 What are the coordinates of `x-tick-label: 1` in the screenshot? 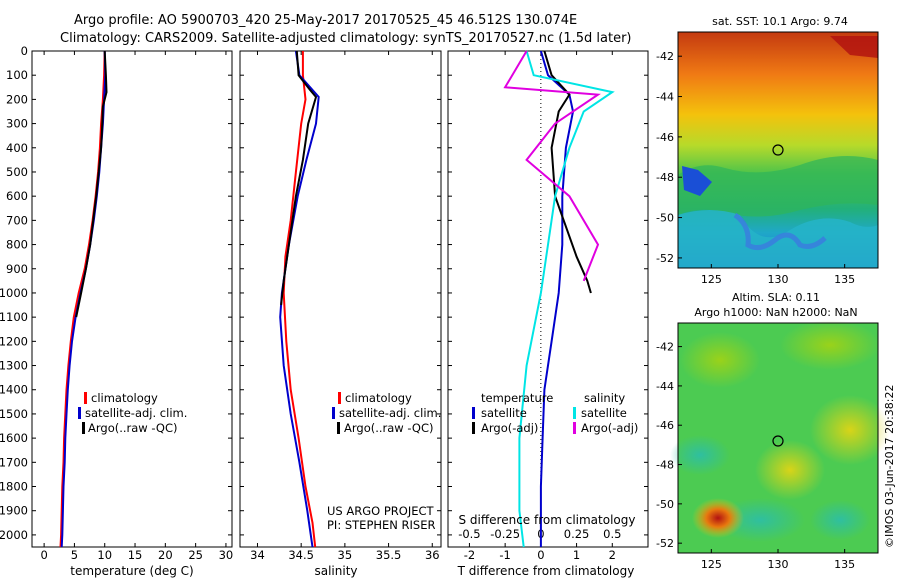 It's located at (576, 555).